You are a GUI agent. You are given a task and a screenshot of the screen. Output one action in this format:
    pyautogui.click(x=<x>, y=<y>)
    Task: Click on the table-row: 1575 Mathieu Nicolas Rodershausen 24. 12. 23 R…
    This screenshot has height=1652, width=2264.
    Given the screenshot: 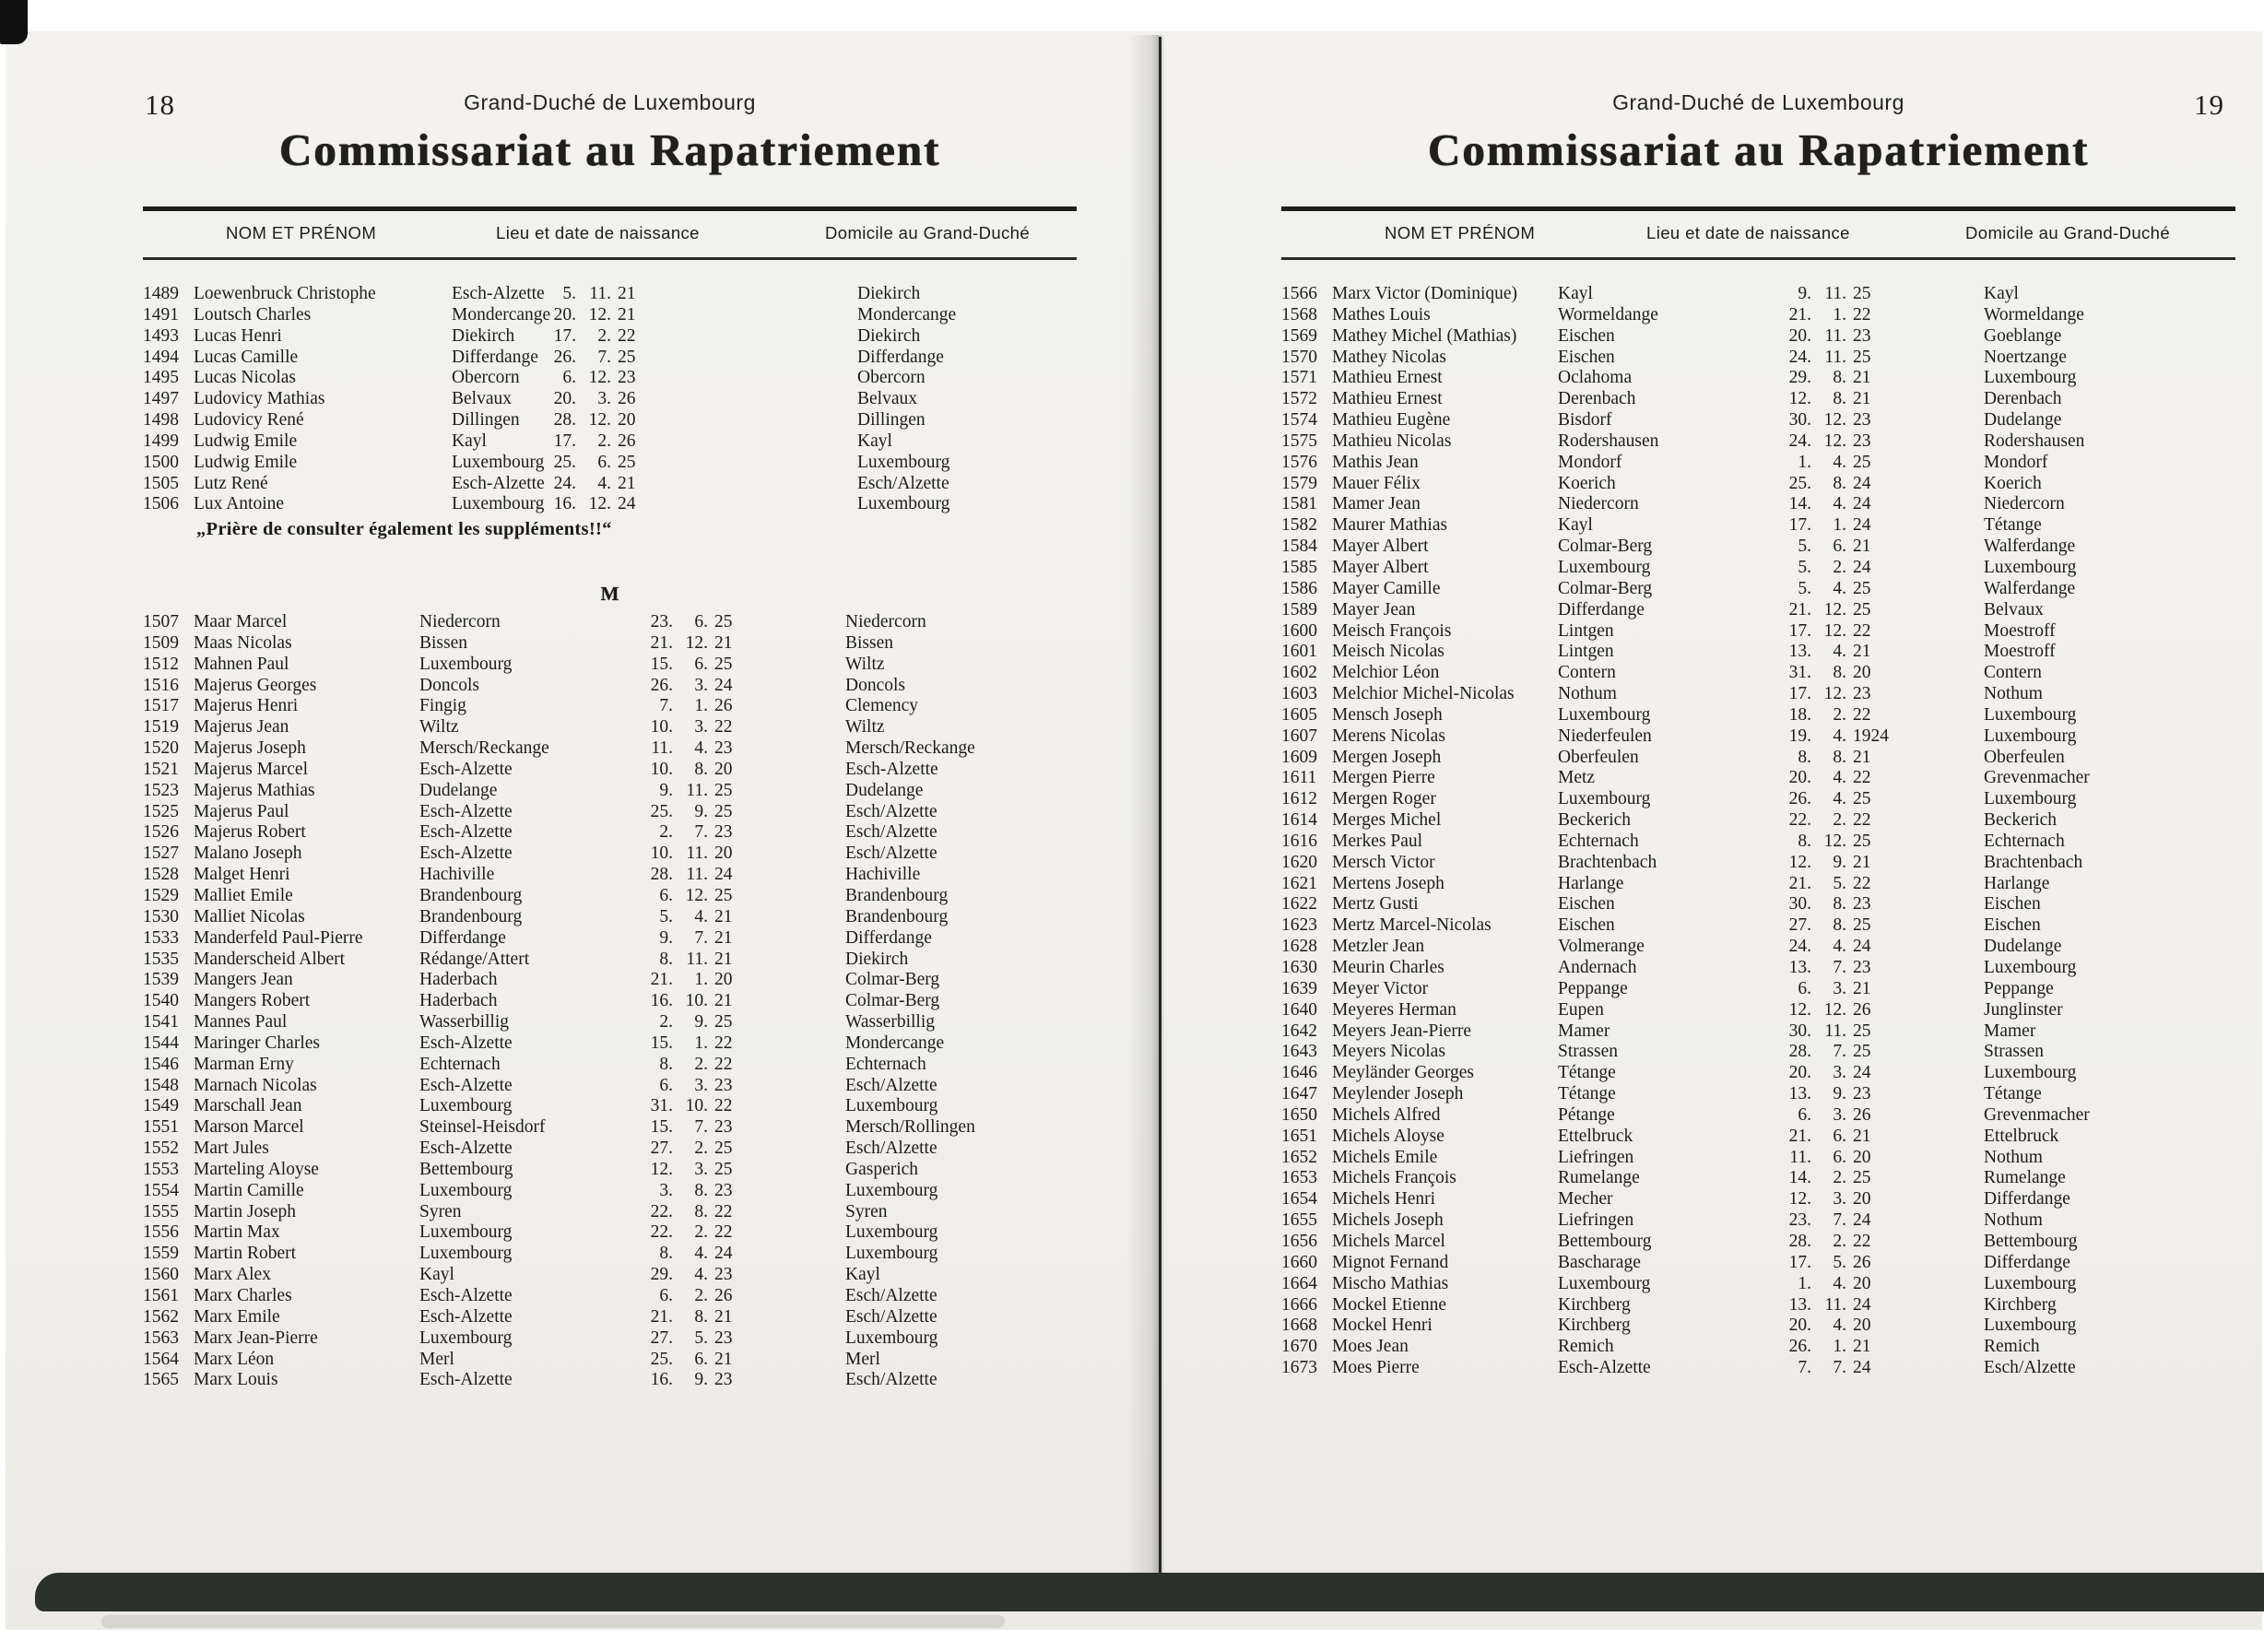 What is the action you would take?
    pyautogui.click(x=1758, y=442)
    